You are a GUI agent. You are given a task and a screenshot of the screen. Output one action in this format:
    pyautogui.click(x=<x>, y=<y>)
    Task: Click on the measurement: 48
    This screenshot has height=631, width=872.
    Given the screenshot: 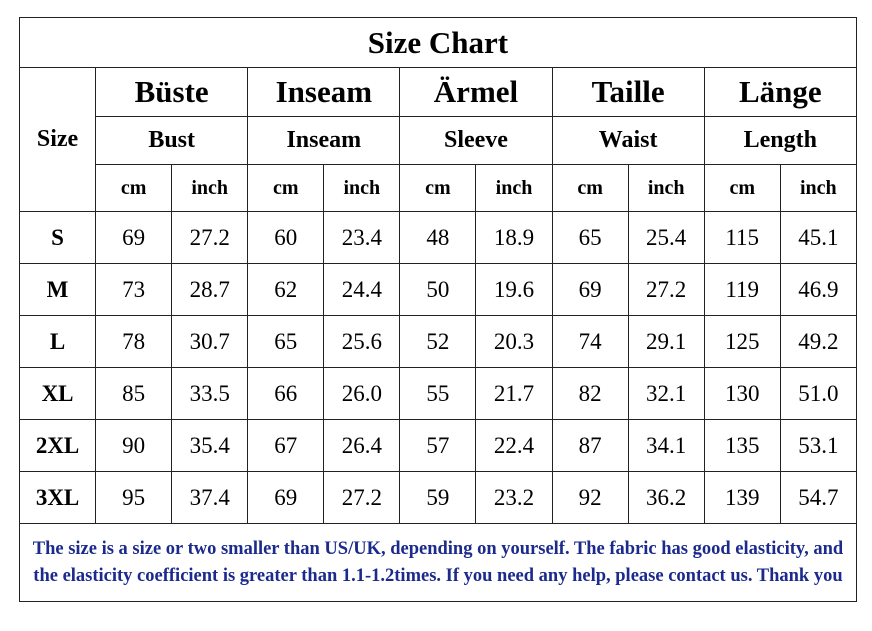 What is the action you would take?
    pyautogui.click(x=438, y=237)
    